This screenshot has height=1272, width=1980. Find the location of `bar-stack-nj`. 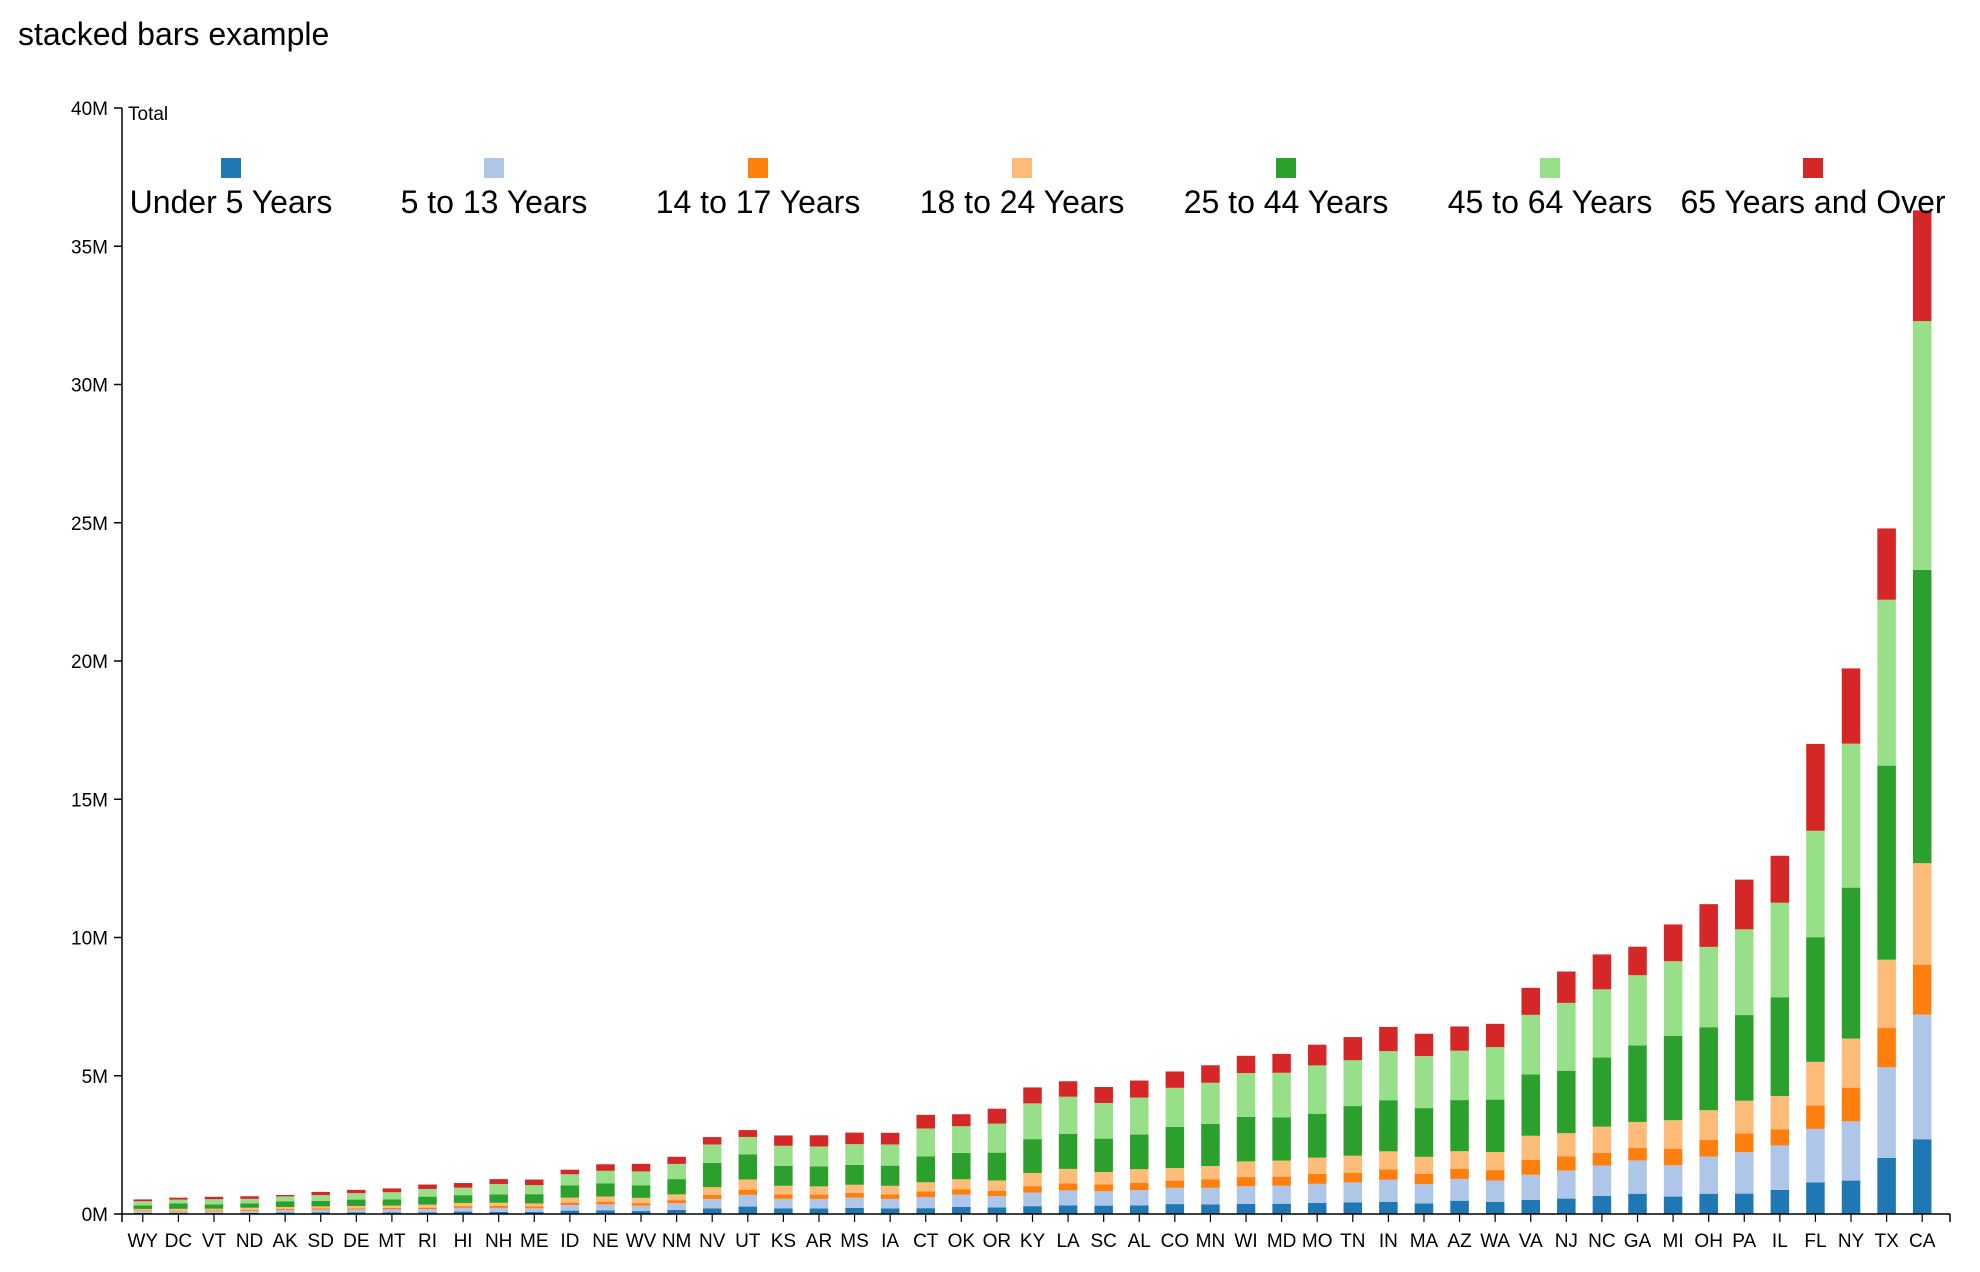

bar-stack-nj is located at coordinates (1566, 1092).